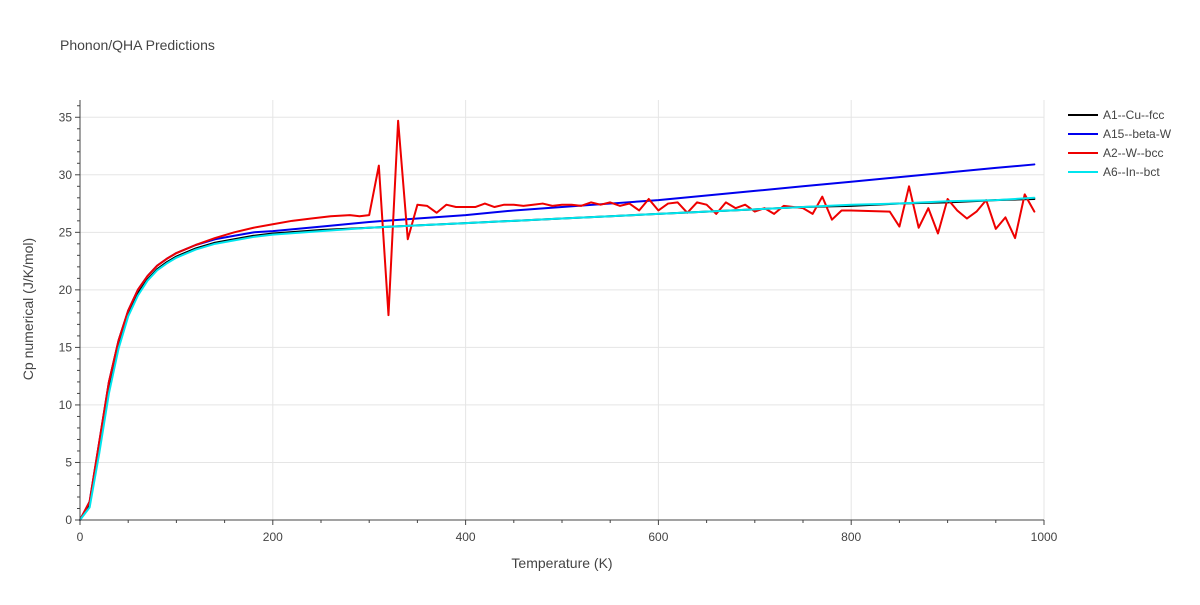 This screenshot has width=1200, height=605. What do you see at coordinates (1044, 537) in the screenshot?
I see `x-tick-label: 1000` at bounding box center [1044, 537].